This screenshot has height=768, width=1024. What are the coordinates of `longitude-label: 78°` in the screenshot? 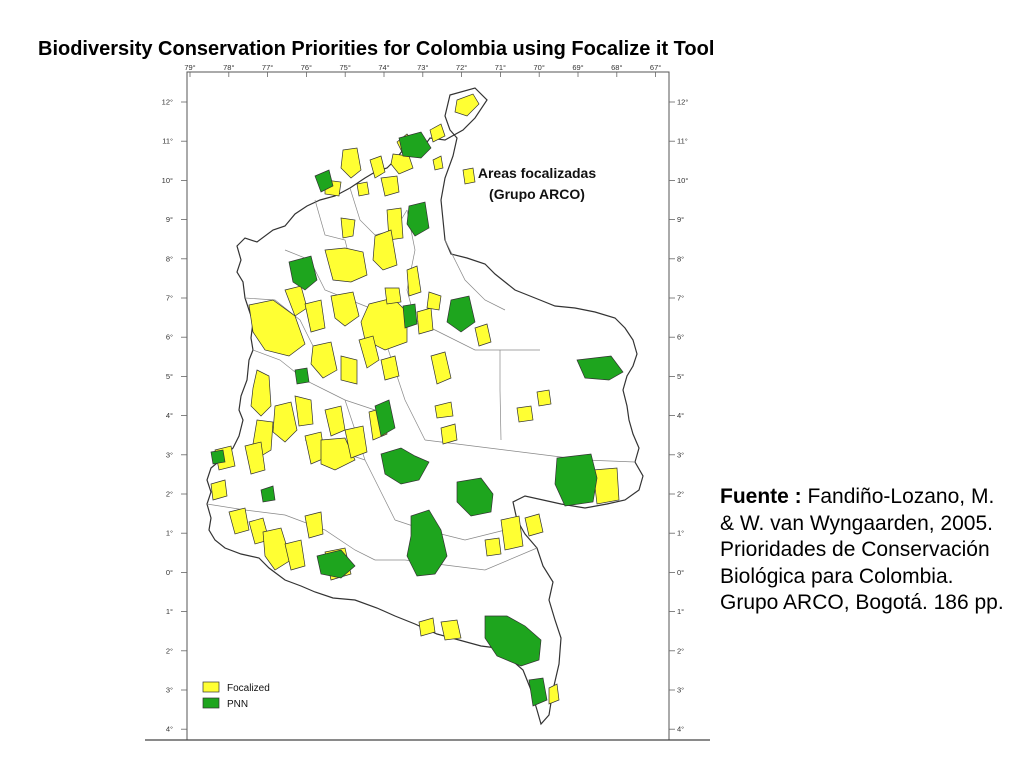 It's located at (228, 67).